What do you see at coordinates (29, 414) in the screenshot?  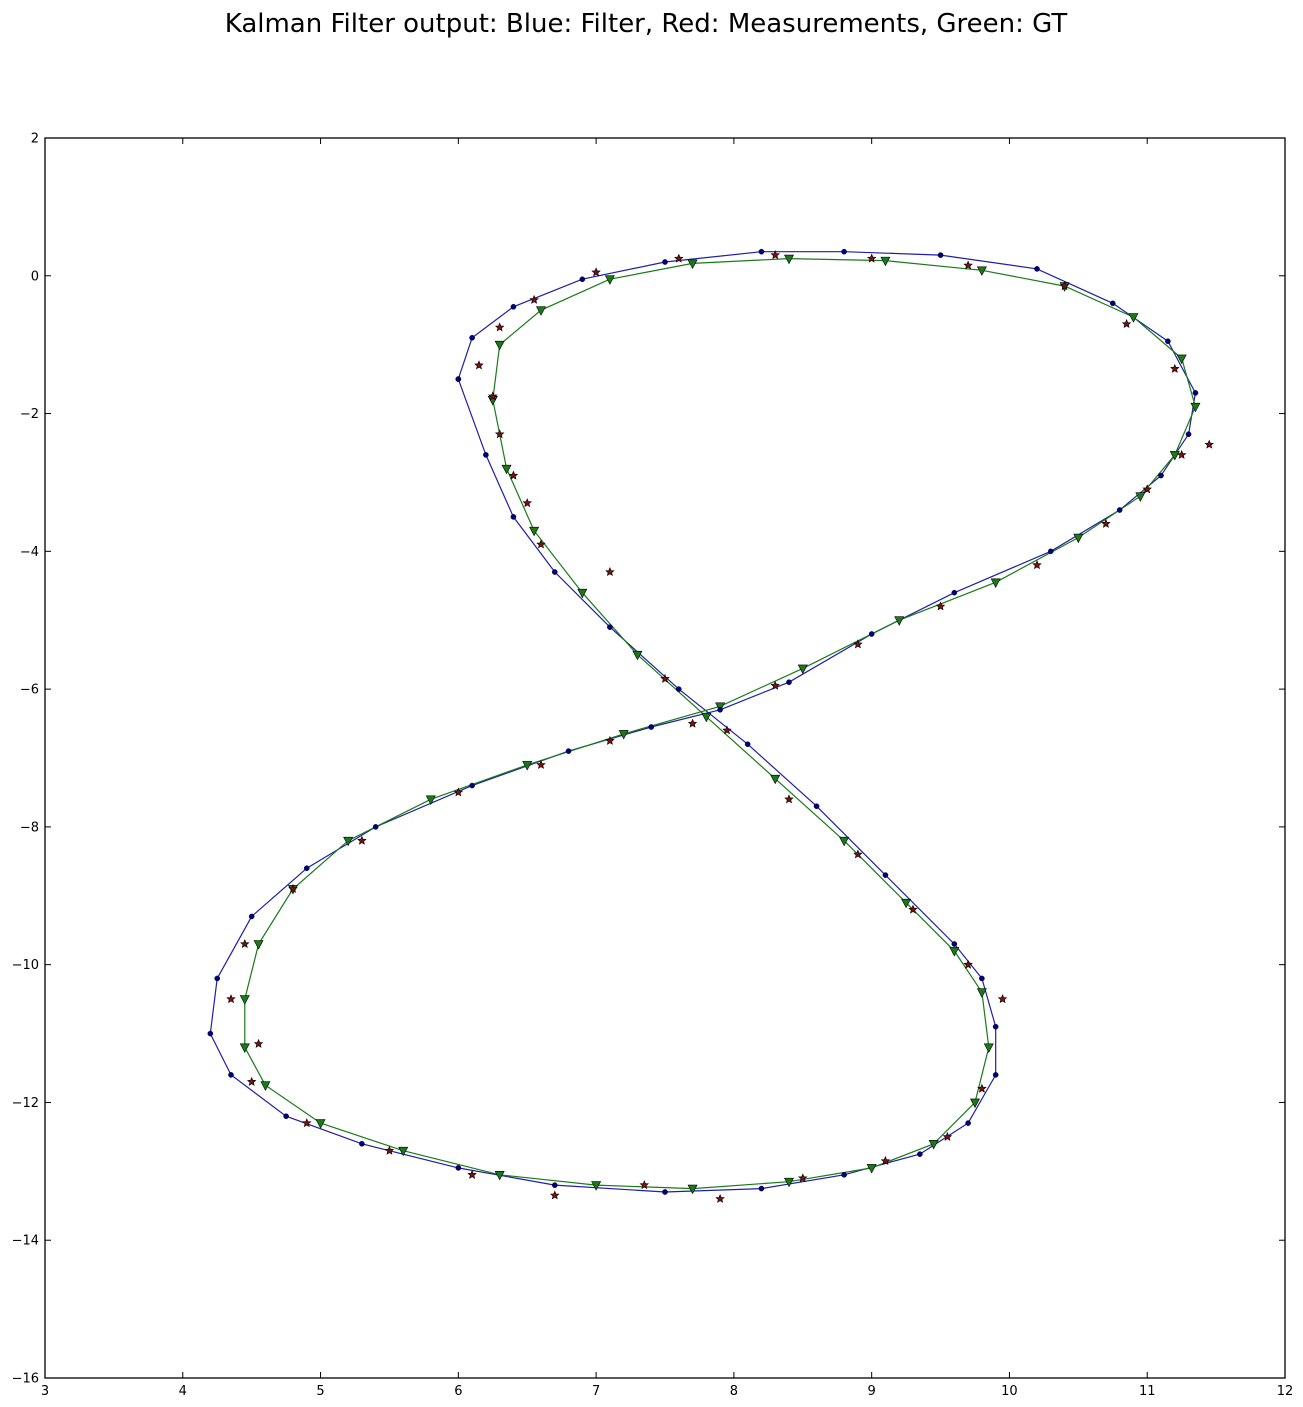 I see `y-tick-label: −2` at bounding box center [29, 414].